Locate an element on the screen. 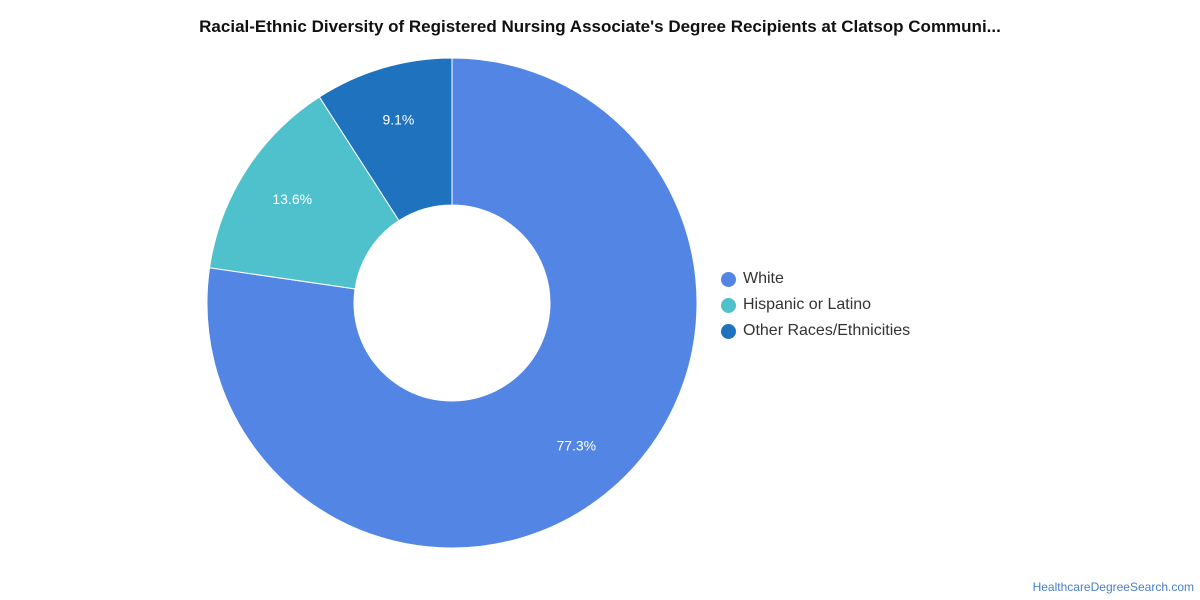 The width and height of the screenshot is (1200, 600). source-watermark: HealthcareDegreeSearch.com is located at coordinates (1113, 587).